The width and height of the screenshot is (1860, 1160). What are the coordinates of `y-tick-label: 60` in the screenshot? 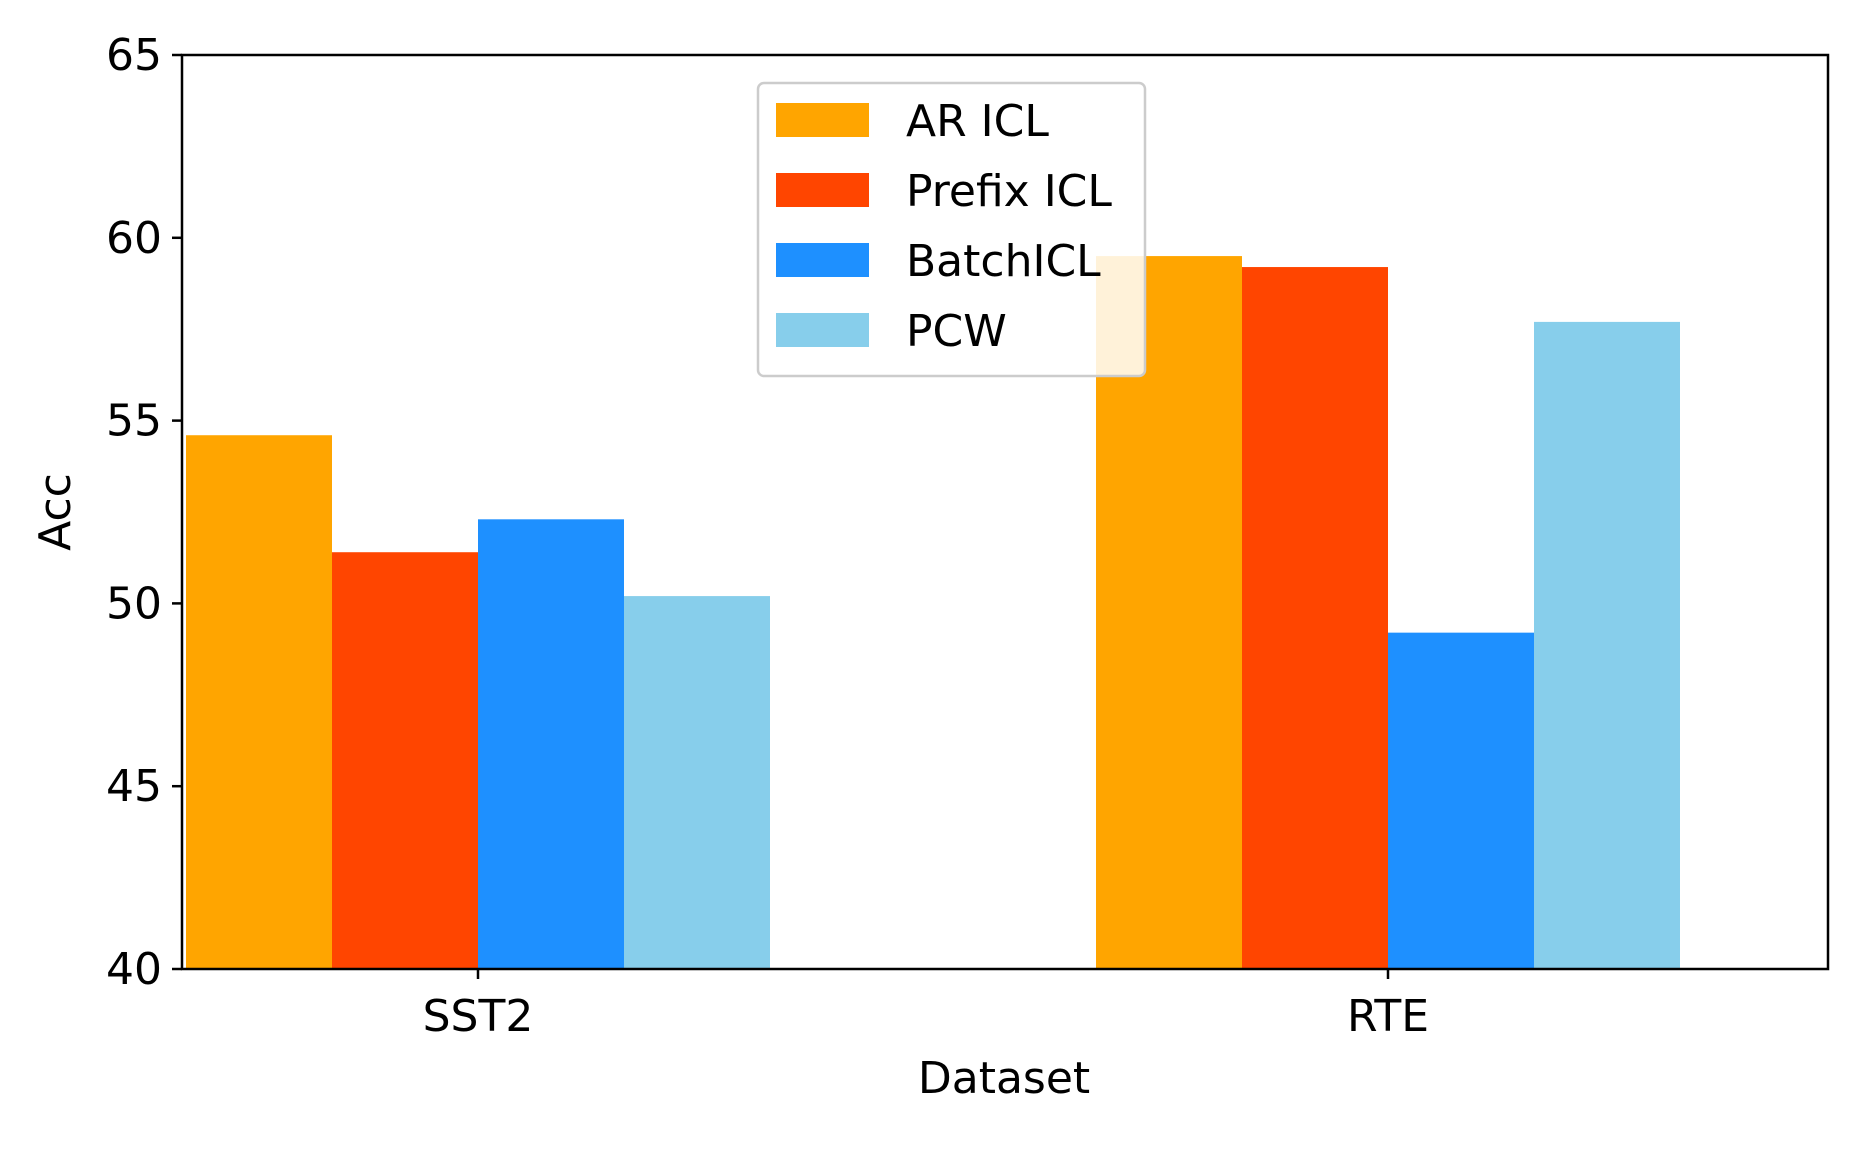 It's located at (134, 238).